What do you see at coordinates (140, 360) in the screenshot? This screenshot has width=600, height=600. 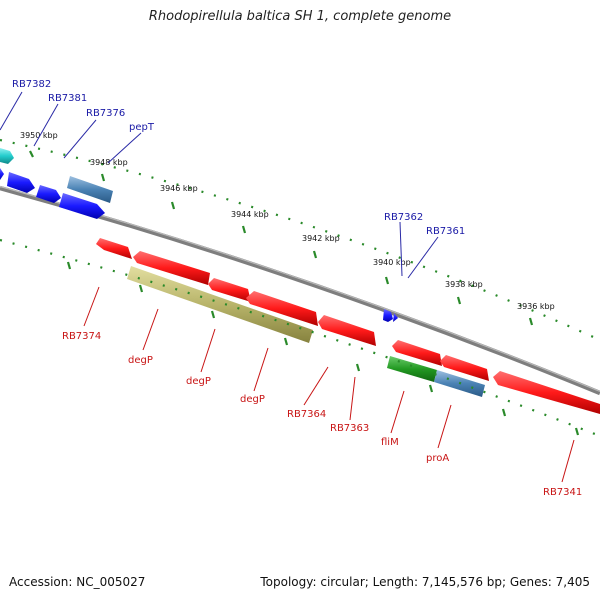 I see `gene-label-degp-1: degP` at bounding box center [140, 360].